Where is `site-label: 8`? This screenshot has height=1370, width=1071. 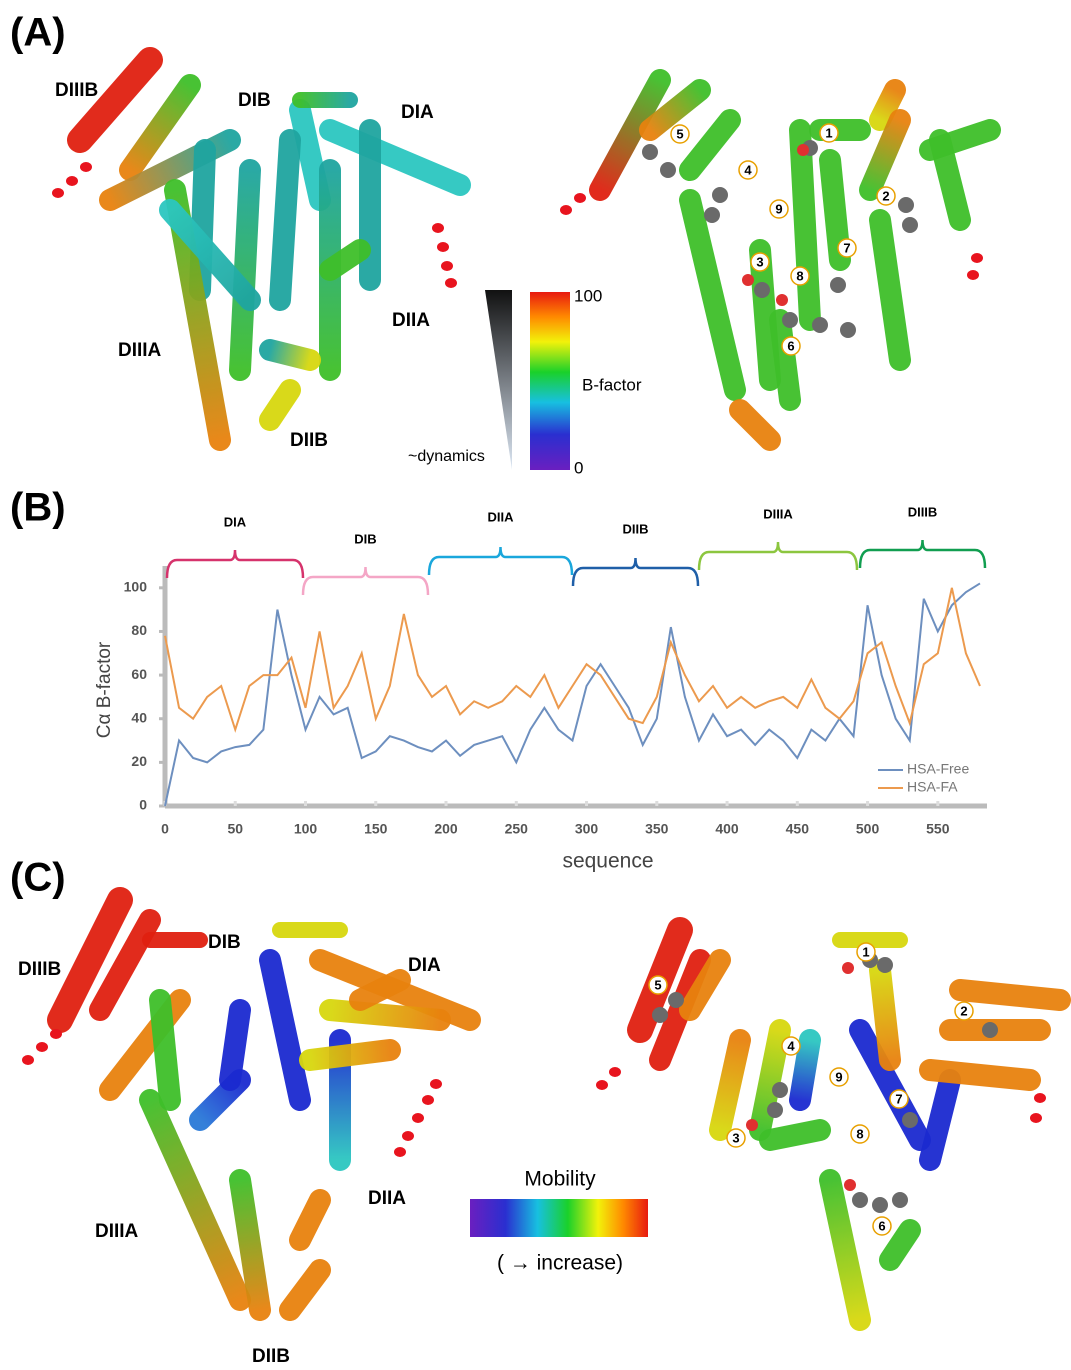
site-label: 8 is located at coordinates (799, 275).